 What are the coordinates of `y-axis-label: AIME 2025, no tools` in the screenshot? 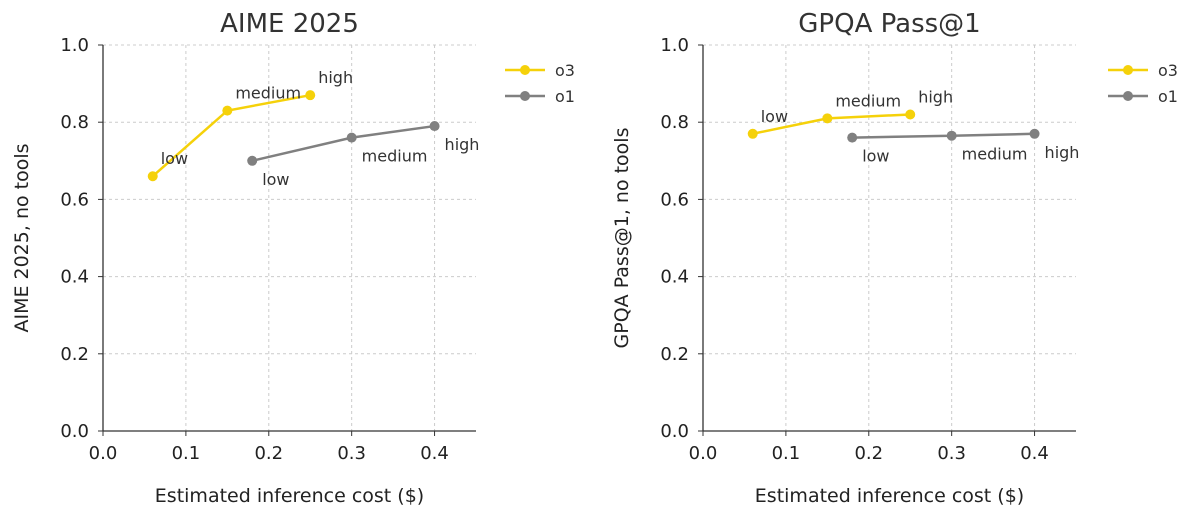 It's located at (22, 237).